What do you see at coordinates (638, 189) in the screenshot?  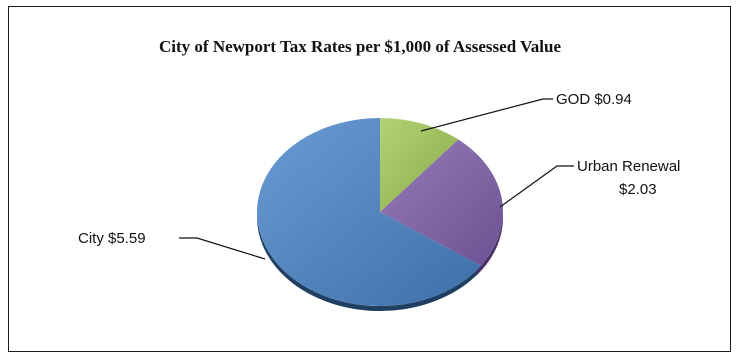 I see `data-label-urban-renewal-value: $2.03` at bounding box center [638, 189].